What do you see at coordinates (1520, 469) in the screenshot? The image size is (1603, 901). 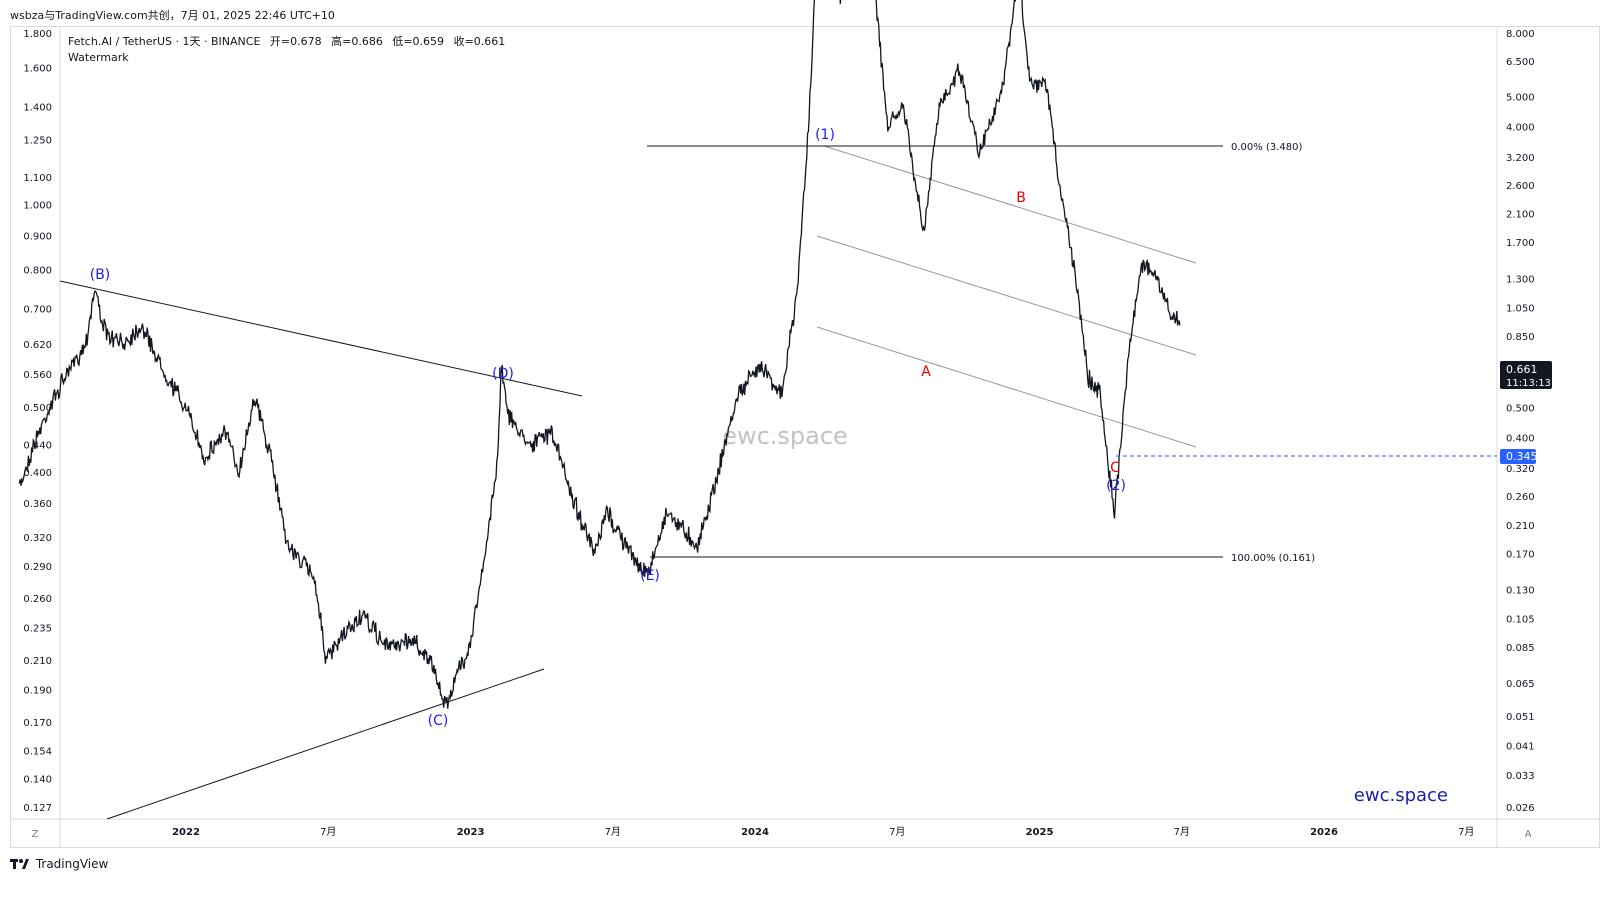 I see `right-axis-tick: 0.320` at bounding box center [1520, 469].